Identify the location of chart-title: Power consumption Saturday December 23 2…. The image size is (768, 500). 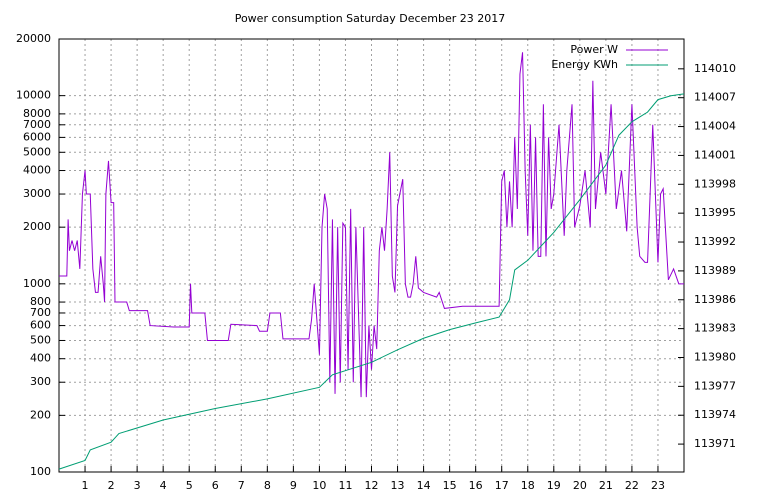
(370, 18).